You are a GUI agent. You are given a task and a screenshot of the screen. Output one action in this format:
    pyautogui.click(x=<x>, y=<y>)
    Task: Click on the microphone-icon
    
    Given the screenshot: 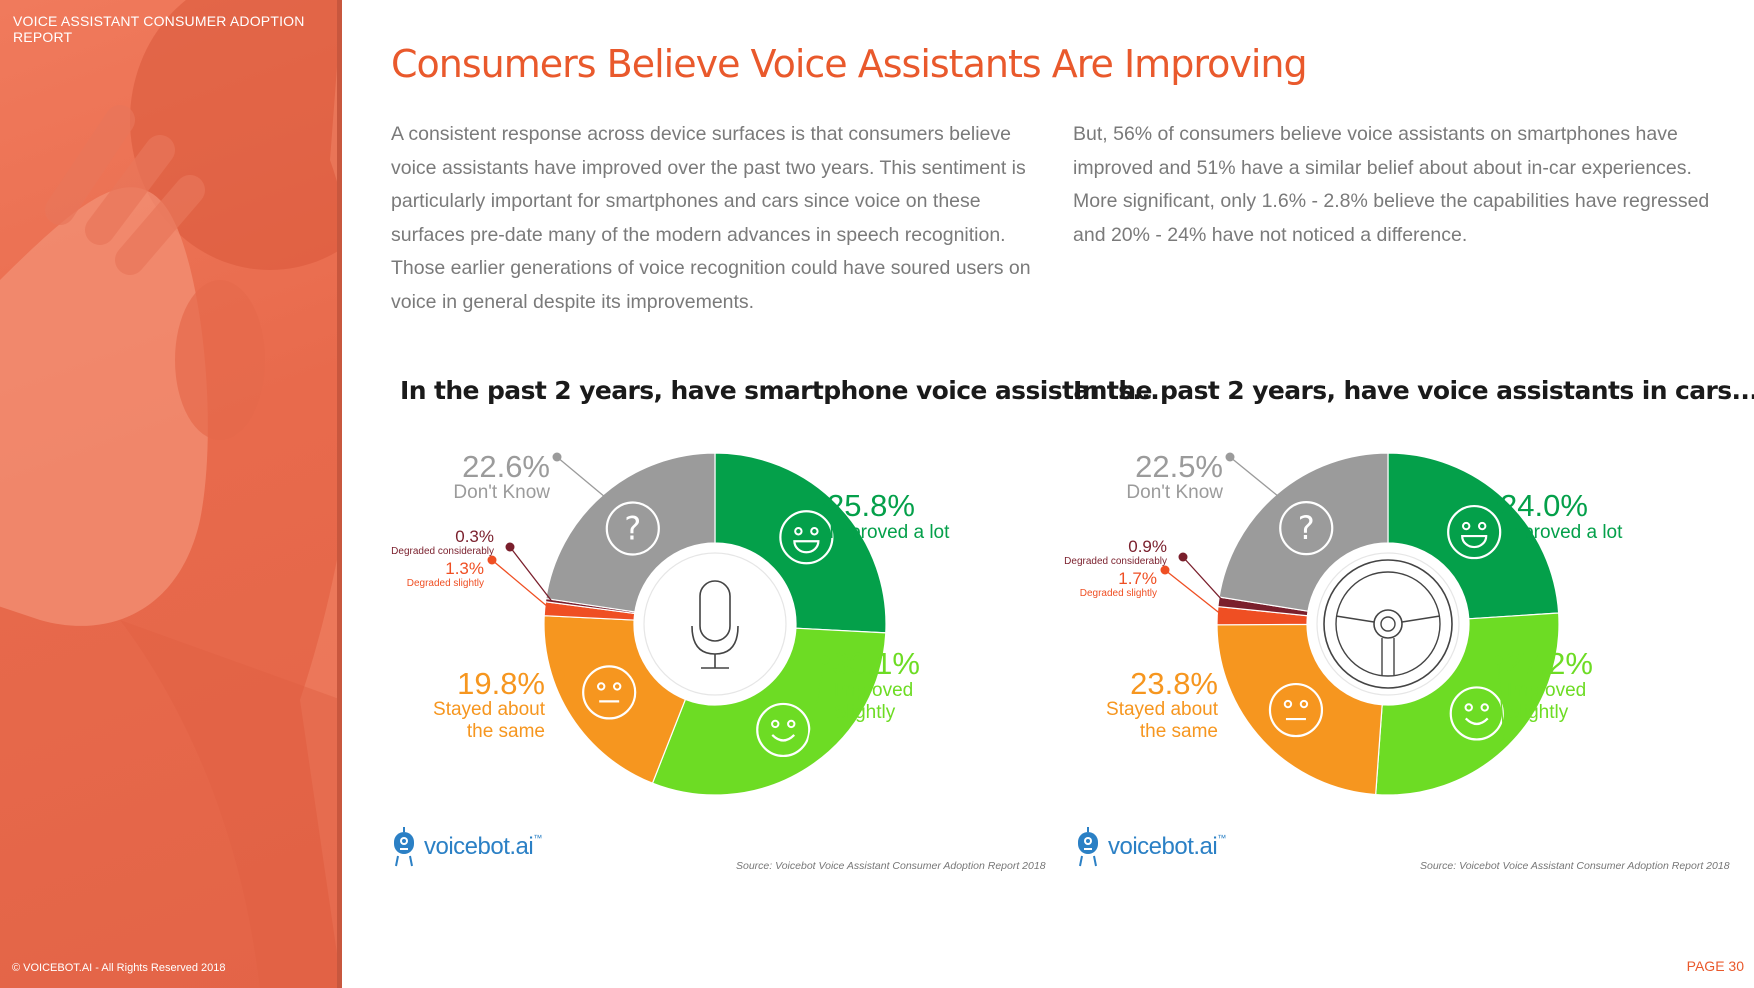 What is the action you would take?
    pyautogui.click(x=715, y=624)
    